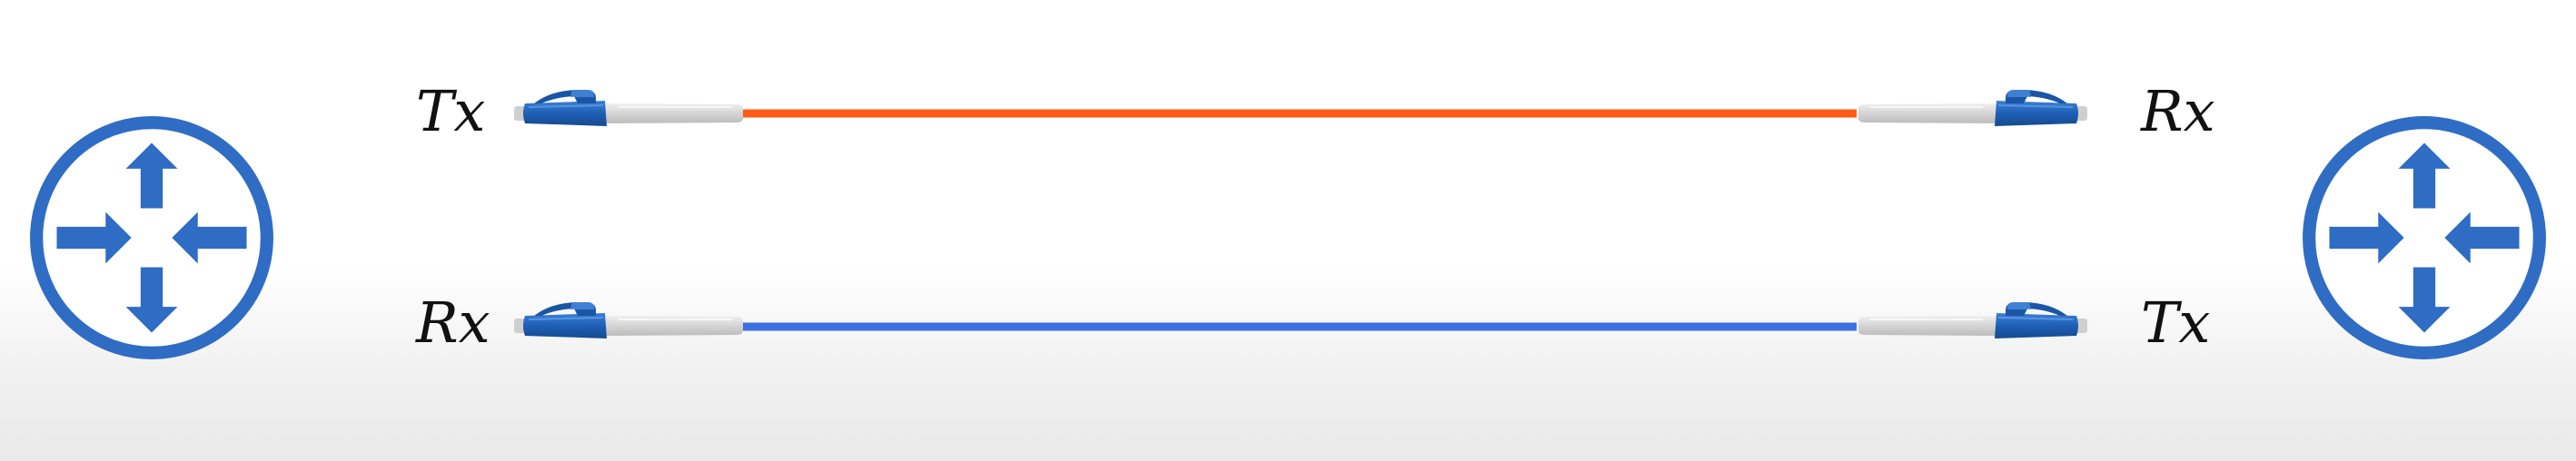 The image size is (2576, 461). What do you see at coordinates (629, 320) in the screenshot?
I see `lc-connector-left-bottom` at bounding box center [629, 320].